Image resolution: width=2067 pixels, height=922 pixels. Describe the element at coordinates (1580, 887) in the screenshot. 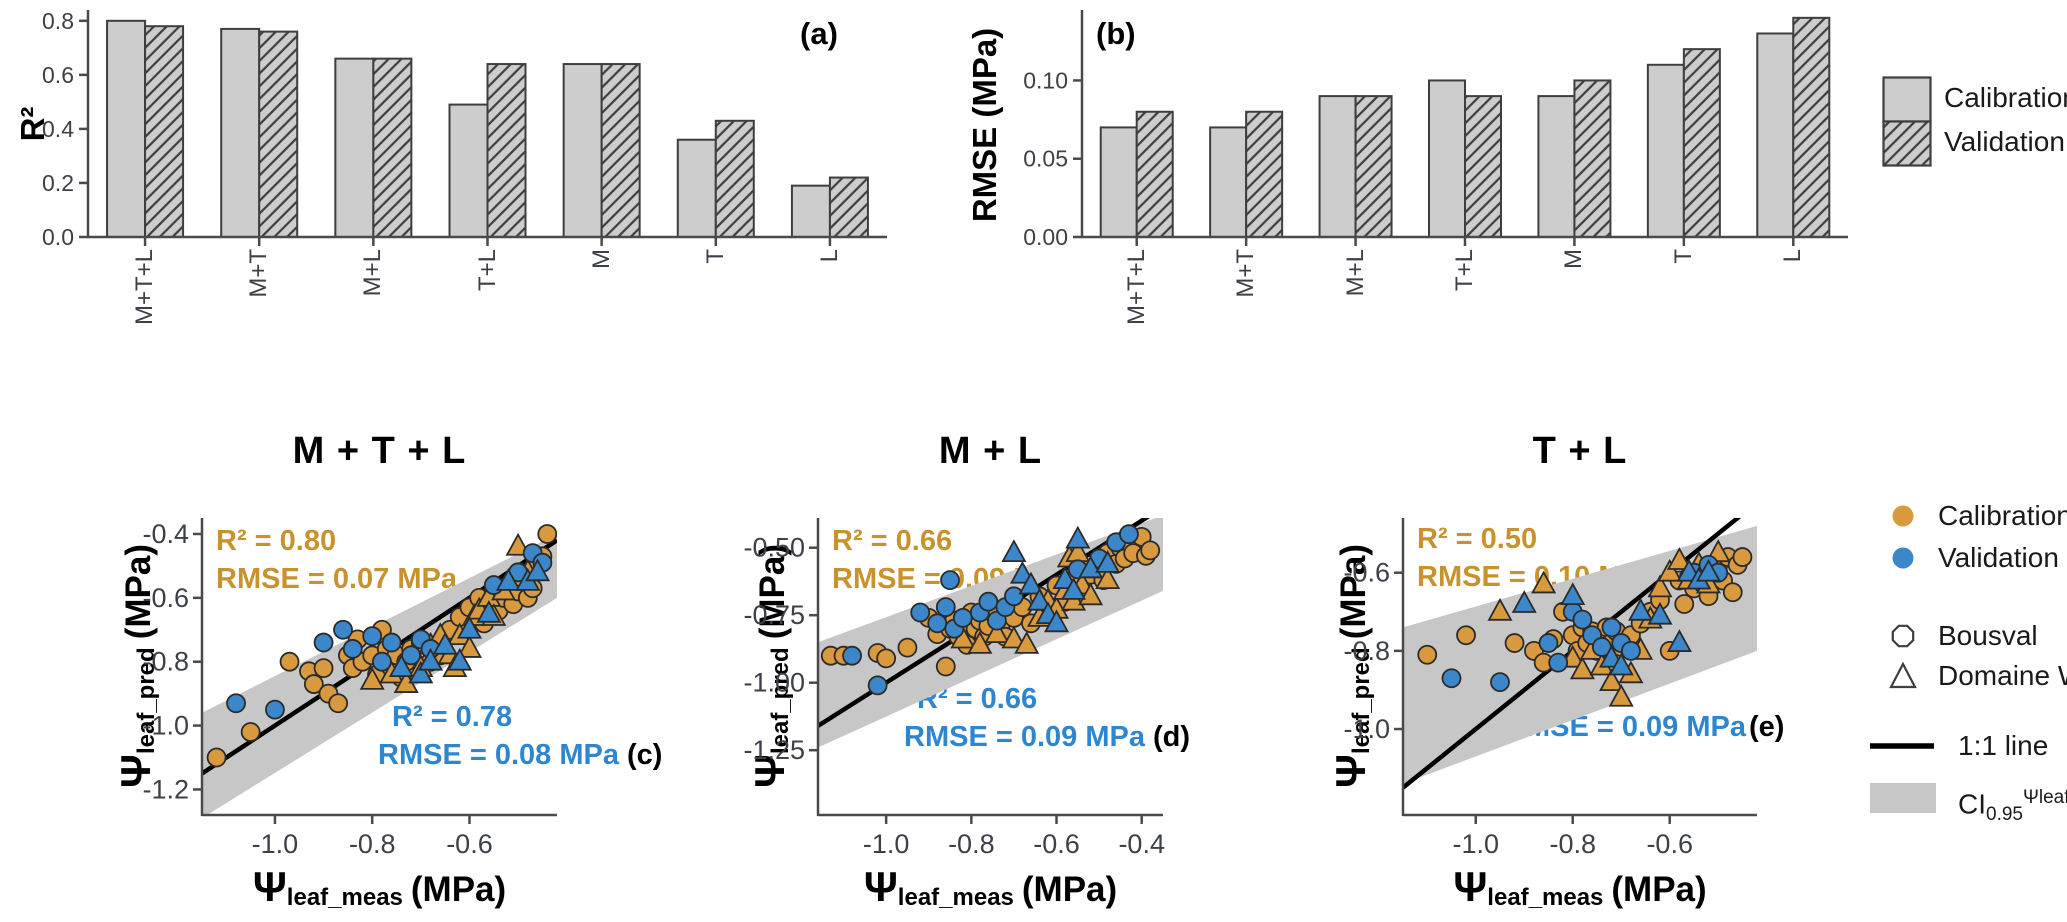

I see `panel-e-xlabel: Ψleaf_meas (MPa)` at that location.